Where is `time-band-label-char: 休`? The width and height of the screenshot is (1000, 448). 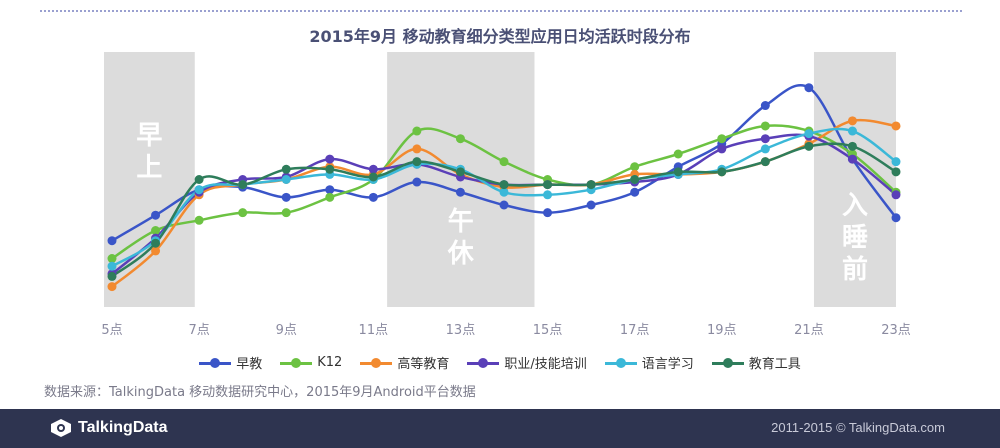
time-band-label-char: 休 is located at coordinates (461, 254).